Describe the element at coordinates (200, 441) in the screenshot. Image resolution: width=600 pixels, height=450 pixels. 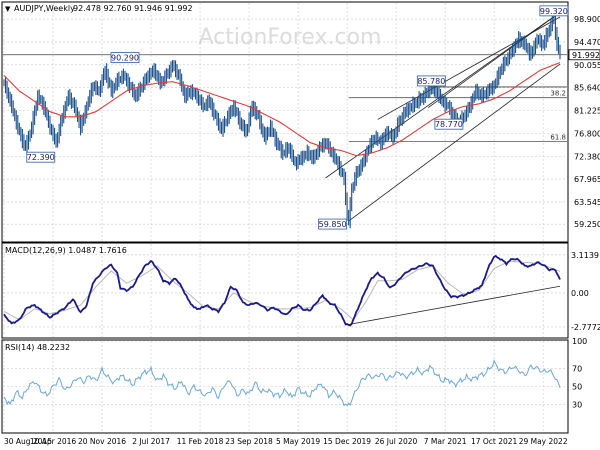
I see `date-axis-tick-label: 11 Feb 2018` at that location.